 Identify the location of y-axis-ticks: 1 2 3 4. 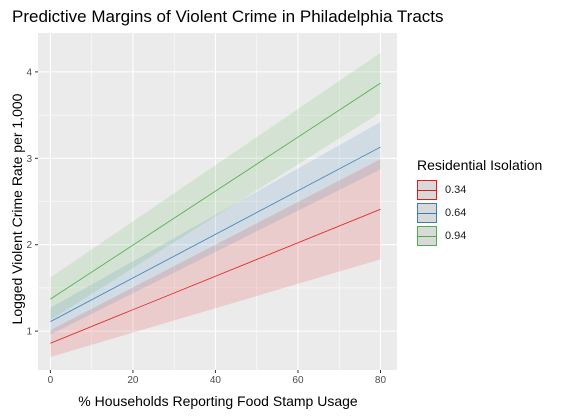
(32, 202).